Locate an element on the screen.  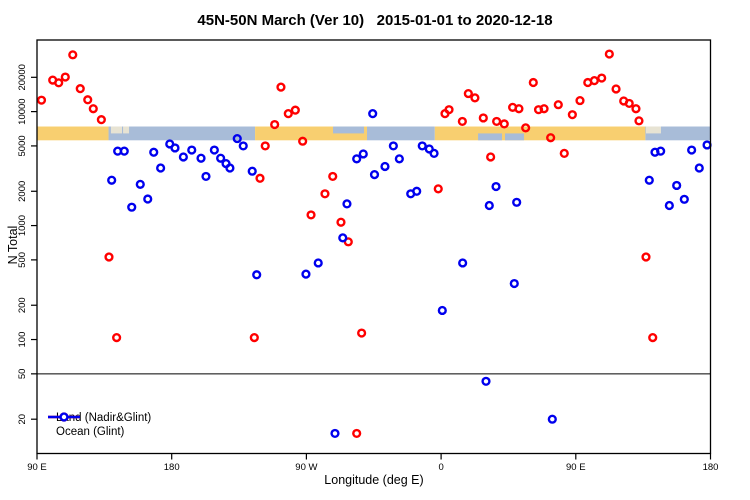
y-tick-label: 200 is located at coordinates (22, 305).